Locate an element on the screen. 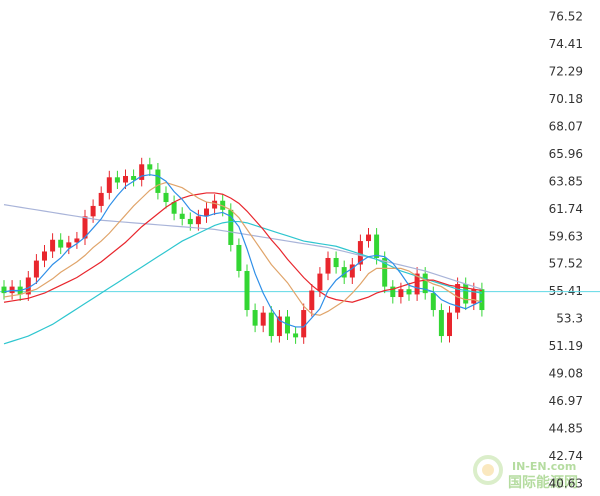 The width and height of the screenshot is (600, 496). y-tick-label: 63.85 is located at coordinates (566, 181).